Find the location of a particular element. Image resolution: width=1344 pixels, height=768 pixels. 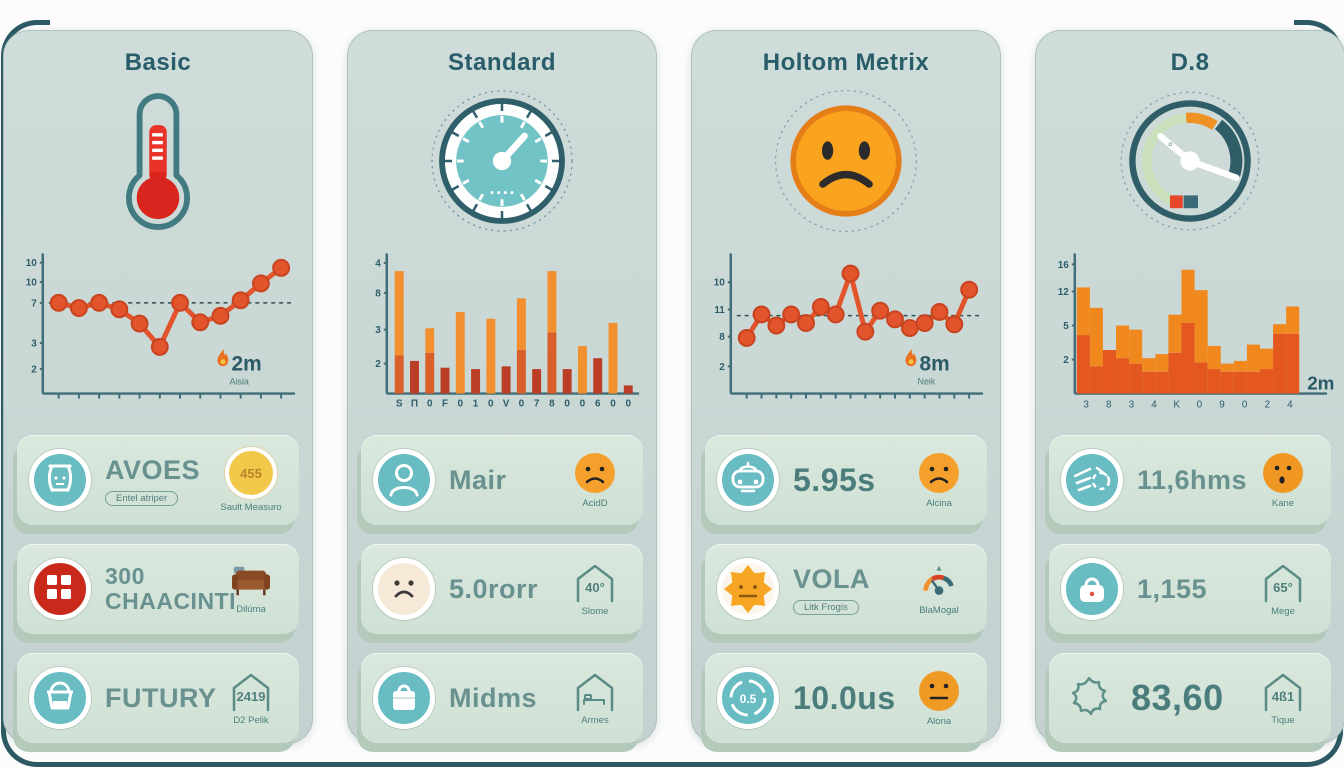

svg-text: 6 is located at coordinates (598, 403).